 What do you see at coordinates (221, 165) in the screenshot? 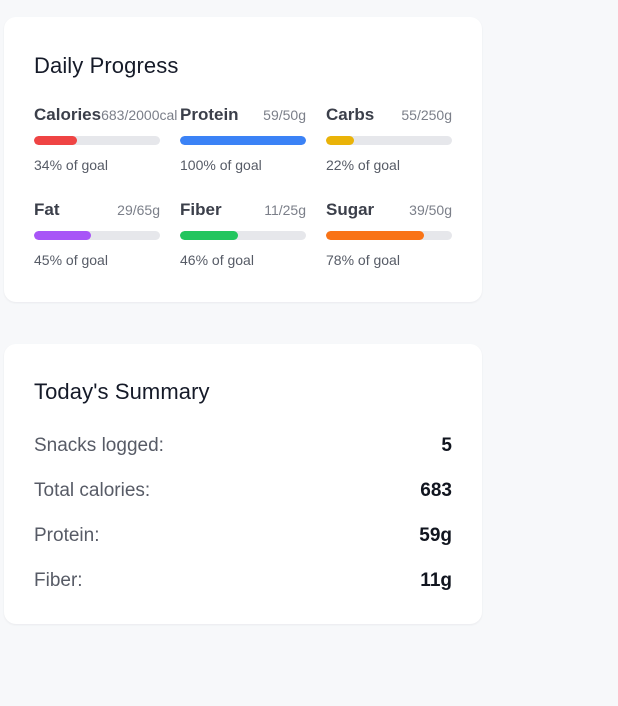
I see `goal-percentage: 100% of goal` at bounding box center [221, 165].